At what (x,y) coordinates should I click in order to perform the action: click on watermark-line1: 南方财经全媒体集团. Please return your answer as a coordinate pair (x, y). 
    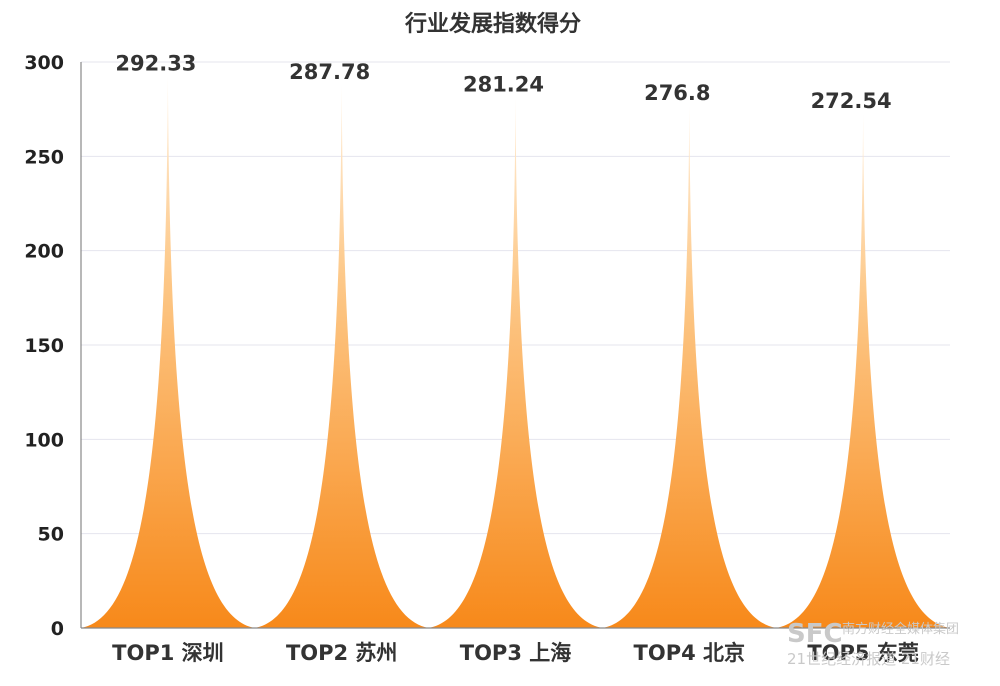
    Looking at the image, I should click on (900, 629).